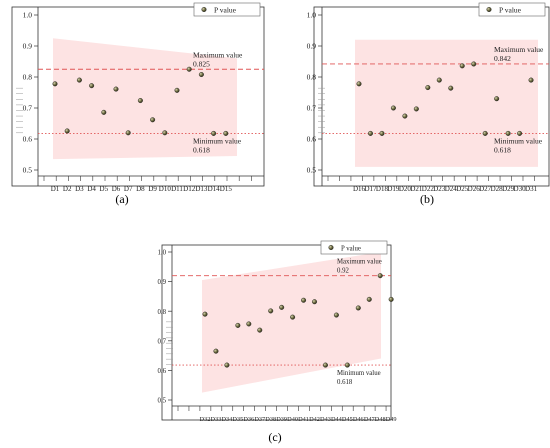 This screenshot has width=550, height=448. Describe the element at coordinates (152, 189) in the screenshot. I see `x-tick-label: D9` at that location.